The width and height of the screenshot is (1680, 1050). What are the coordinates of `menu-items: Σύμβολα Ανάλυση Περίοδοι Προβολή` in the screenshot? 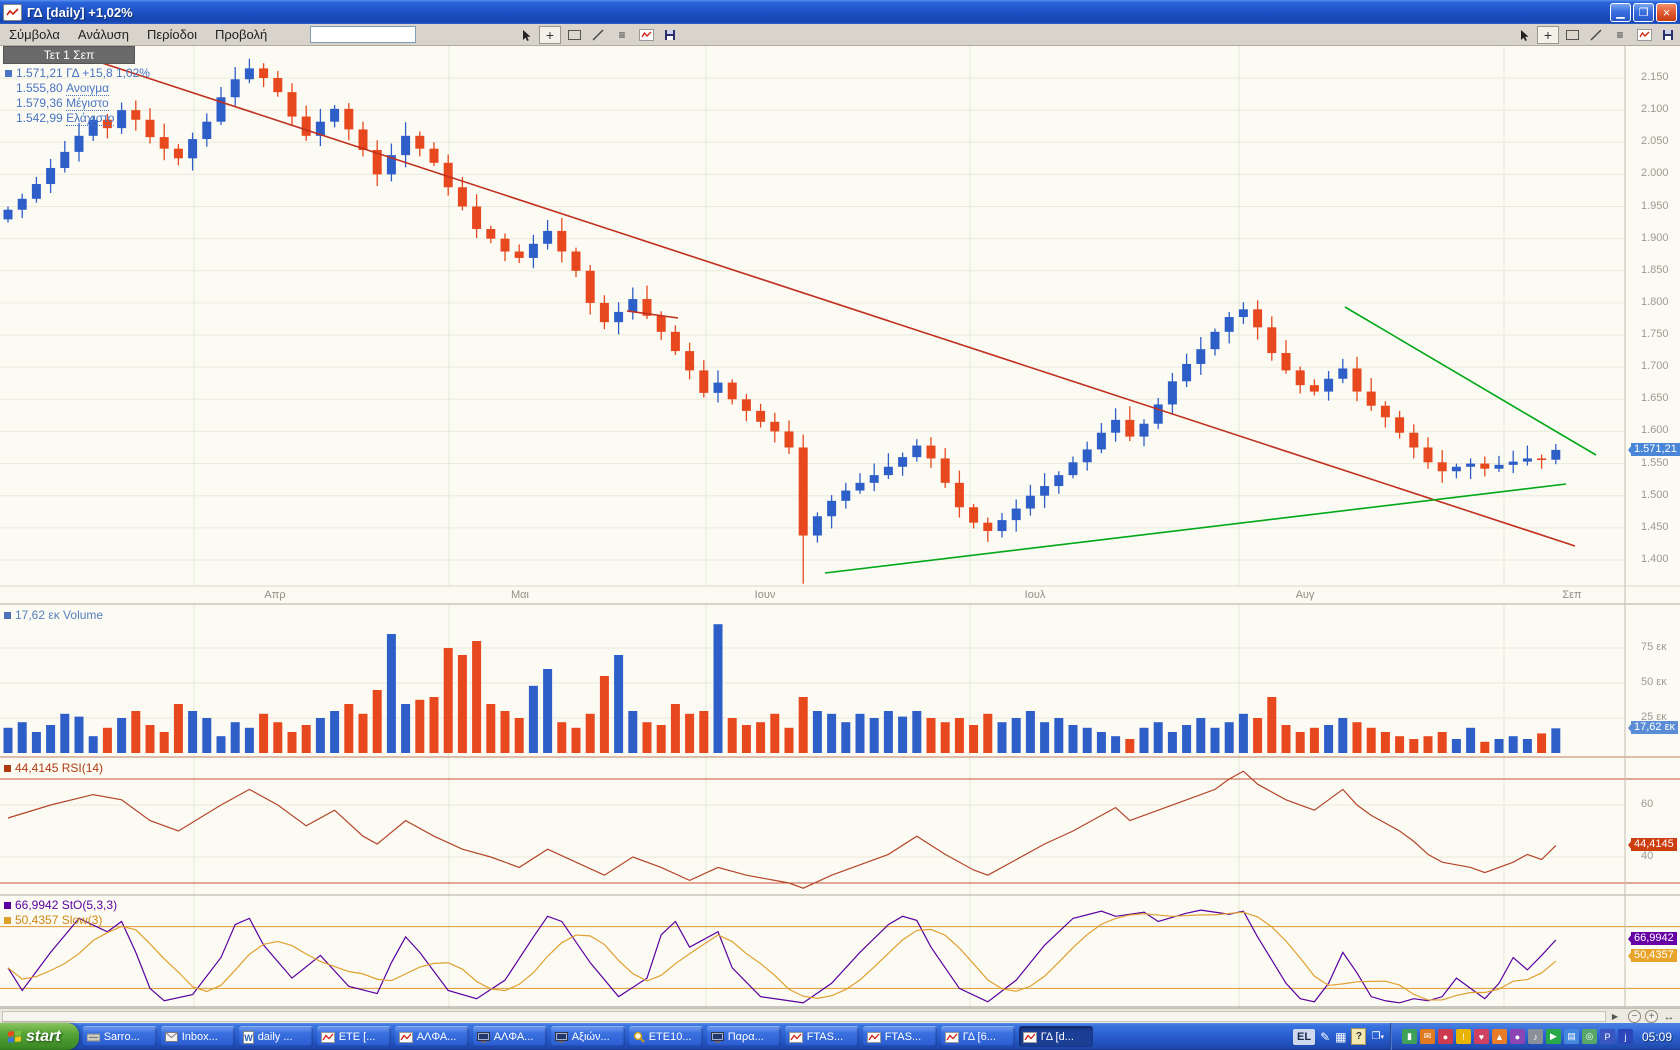 It's located at (138, 35).